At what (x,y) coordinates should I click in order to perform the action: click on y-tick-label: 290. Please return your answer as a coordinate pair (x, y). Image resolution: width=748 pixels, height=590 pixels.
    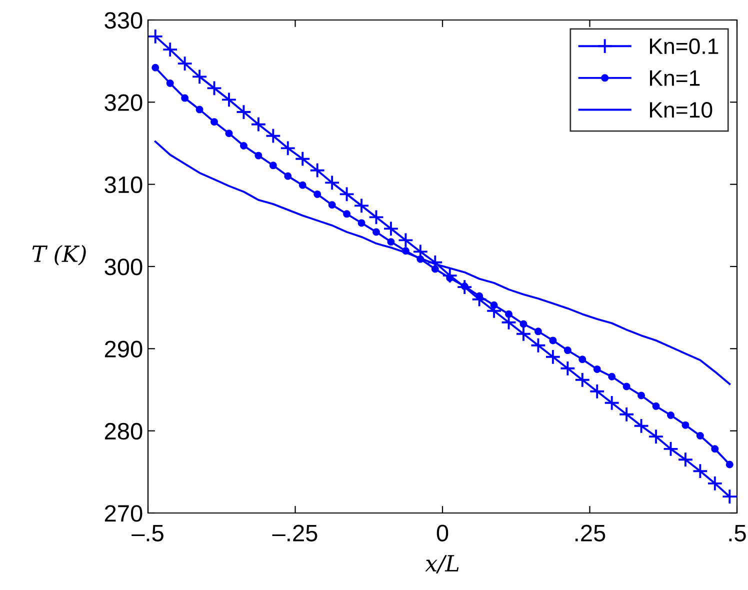
    Looking at the image, I should click on (123, 349).